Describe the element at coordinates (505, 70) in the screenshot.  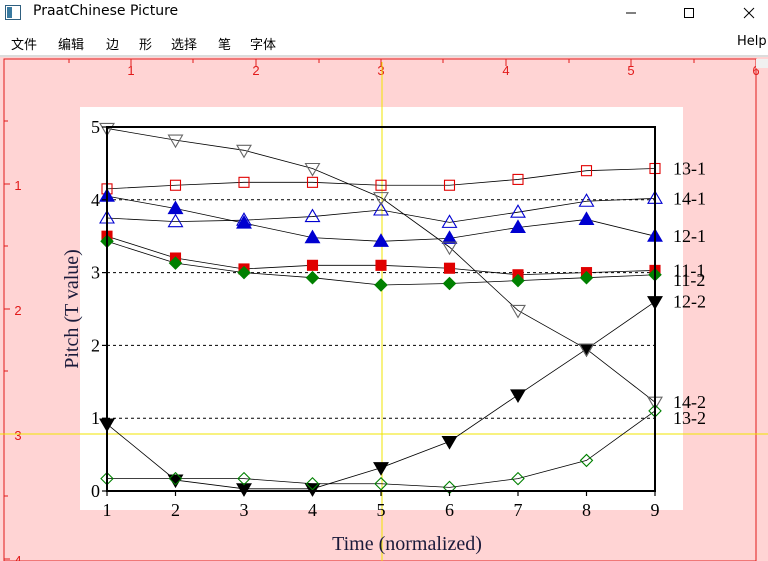
I see `ruler-top-label: 4` at that location.